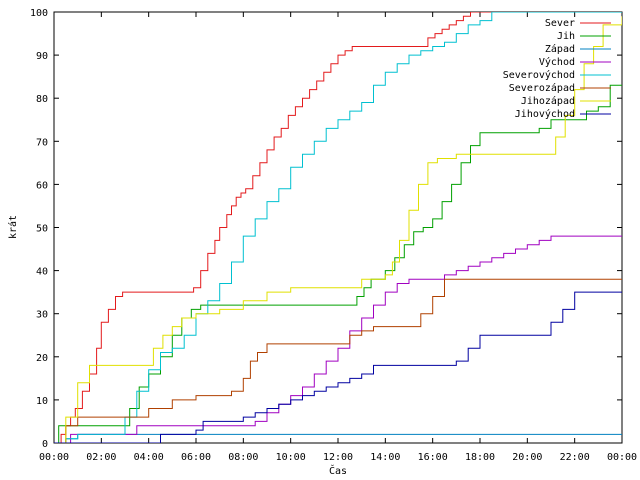  What do you see at coordinates (243, 457) in the screenshot?
I see `x-tick-label: 08:00` at bounding box center [243, 457].